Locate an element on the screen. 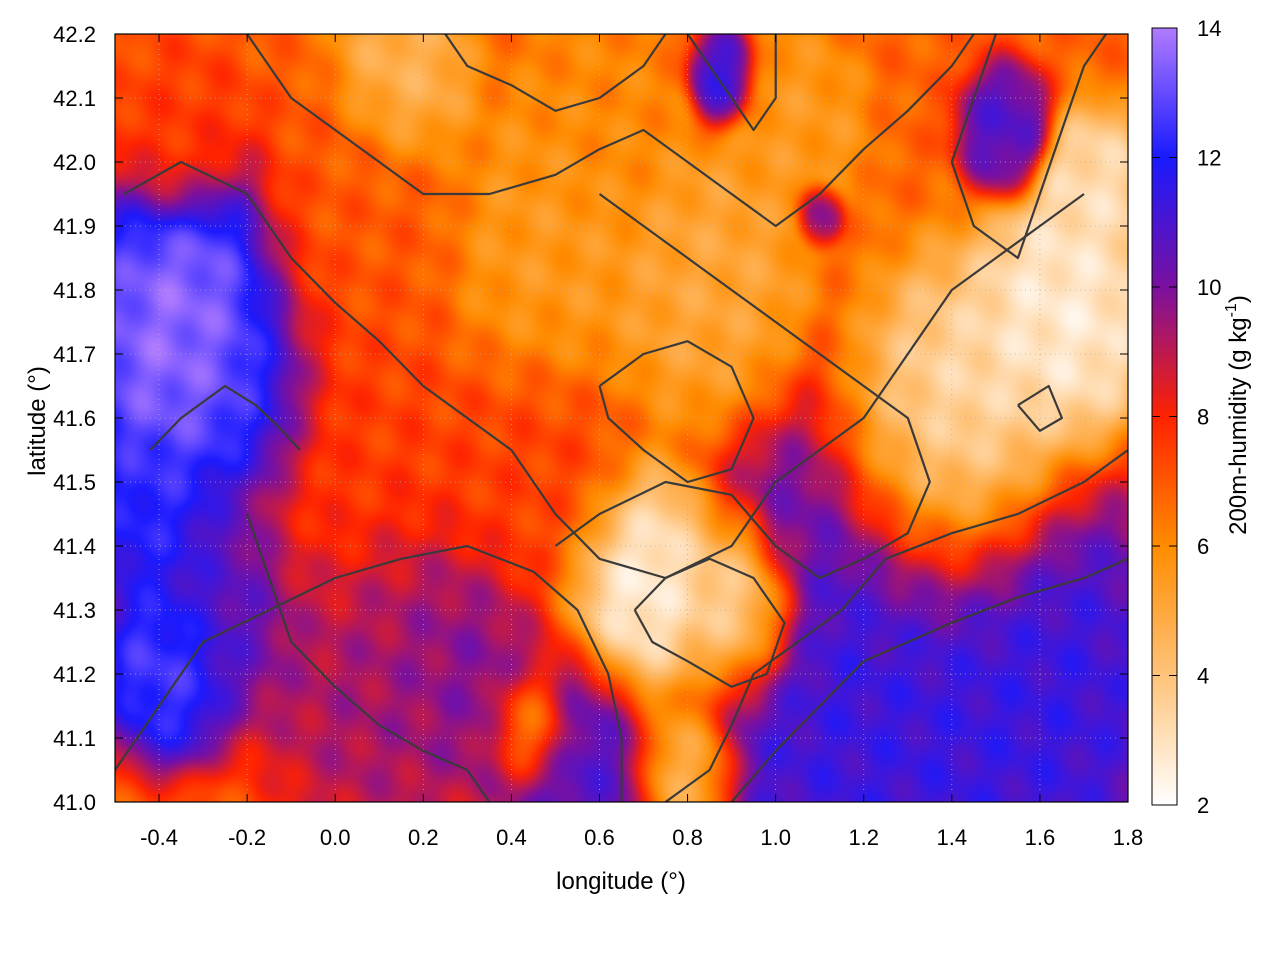 This screenshot has width=1280, height=960. x-tick-label: 0.8 is located at coordinates (687, 837).